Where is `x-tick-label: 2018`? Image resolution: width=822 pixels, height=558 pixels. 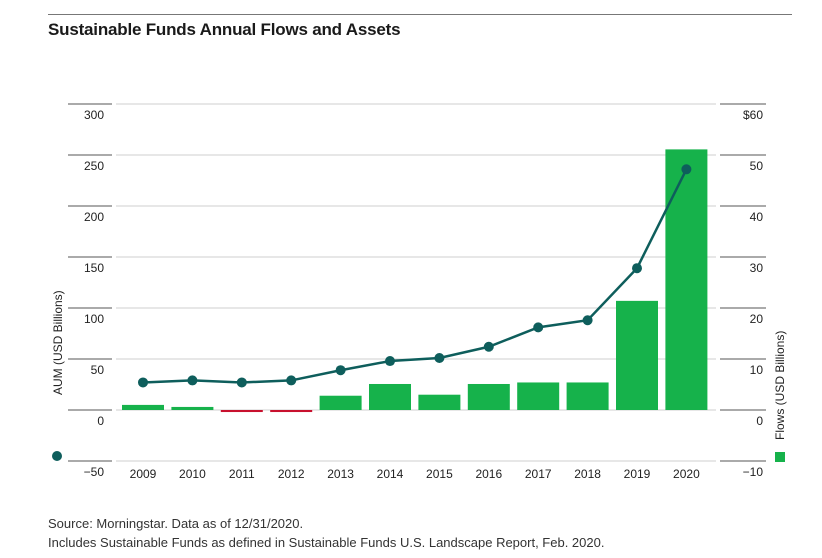 x-tick-label: 2018 is located at coordinates (587, 474).